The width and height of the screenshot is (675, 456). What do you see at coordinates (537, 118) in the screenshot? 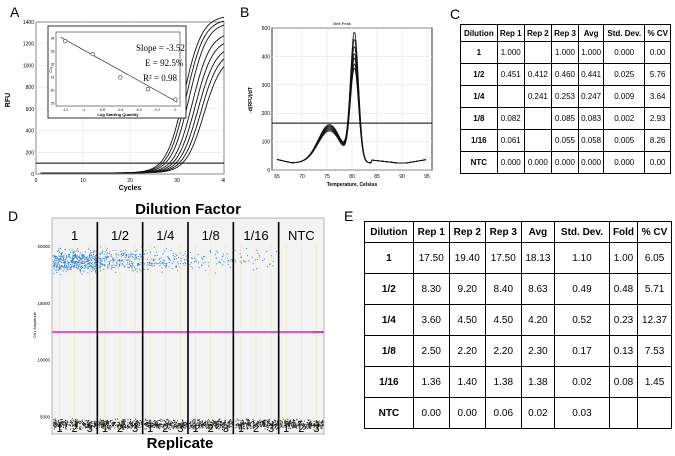
I see `table-cell` at bounding box center [537, 118].